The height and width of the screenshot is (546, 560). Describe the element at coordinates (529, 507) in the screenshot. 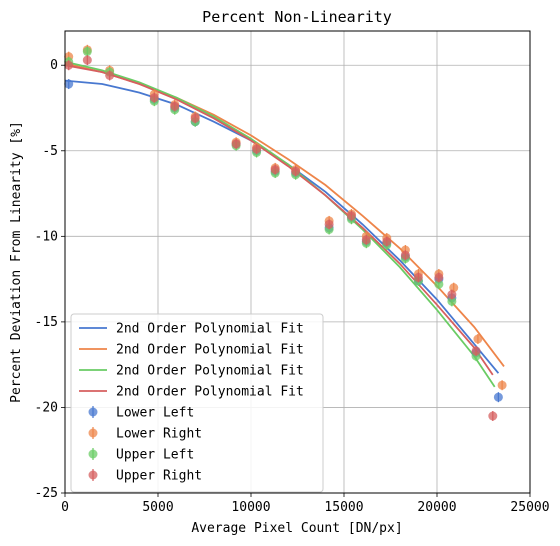

I see `x-tick-label: 25000` at that location.